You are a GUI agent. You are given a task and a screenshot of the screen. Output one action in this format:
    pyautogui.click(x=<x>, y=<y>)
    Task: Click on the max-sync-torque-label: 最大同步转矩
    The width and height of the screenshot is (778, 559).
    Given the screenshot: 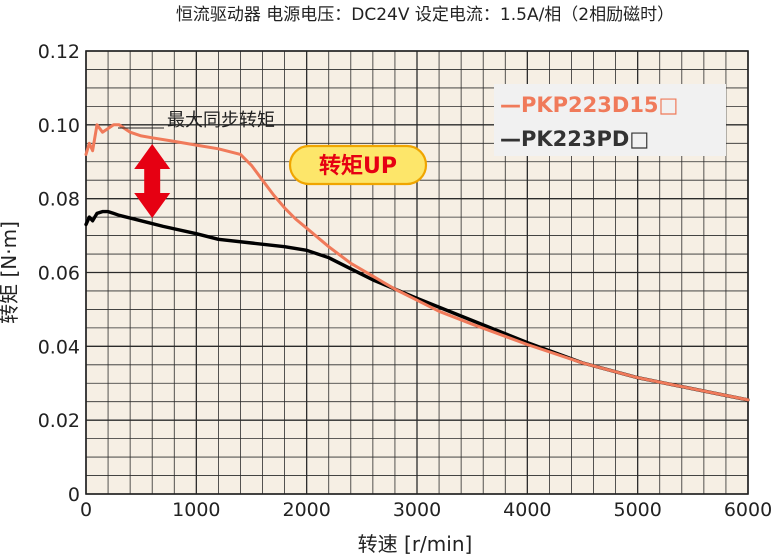 What is the action you would take?
    pyautogui.click(x=221, y=120)
    